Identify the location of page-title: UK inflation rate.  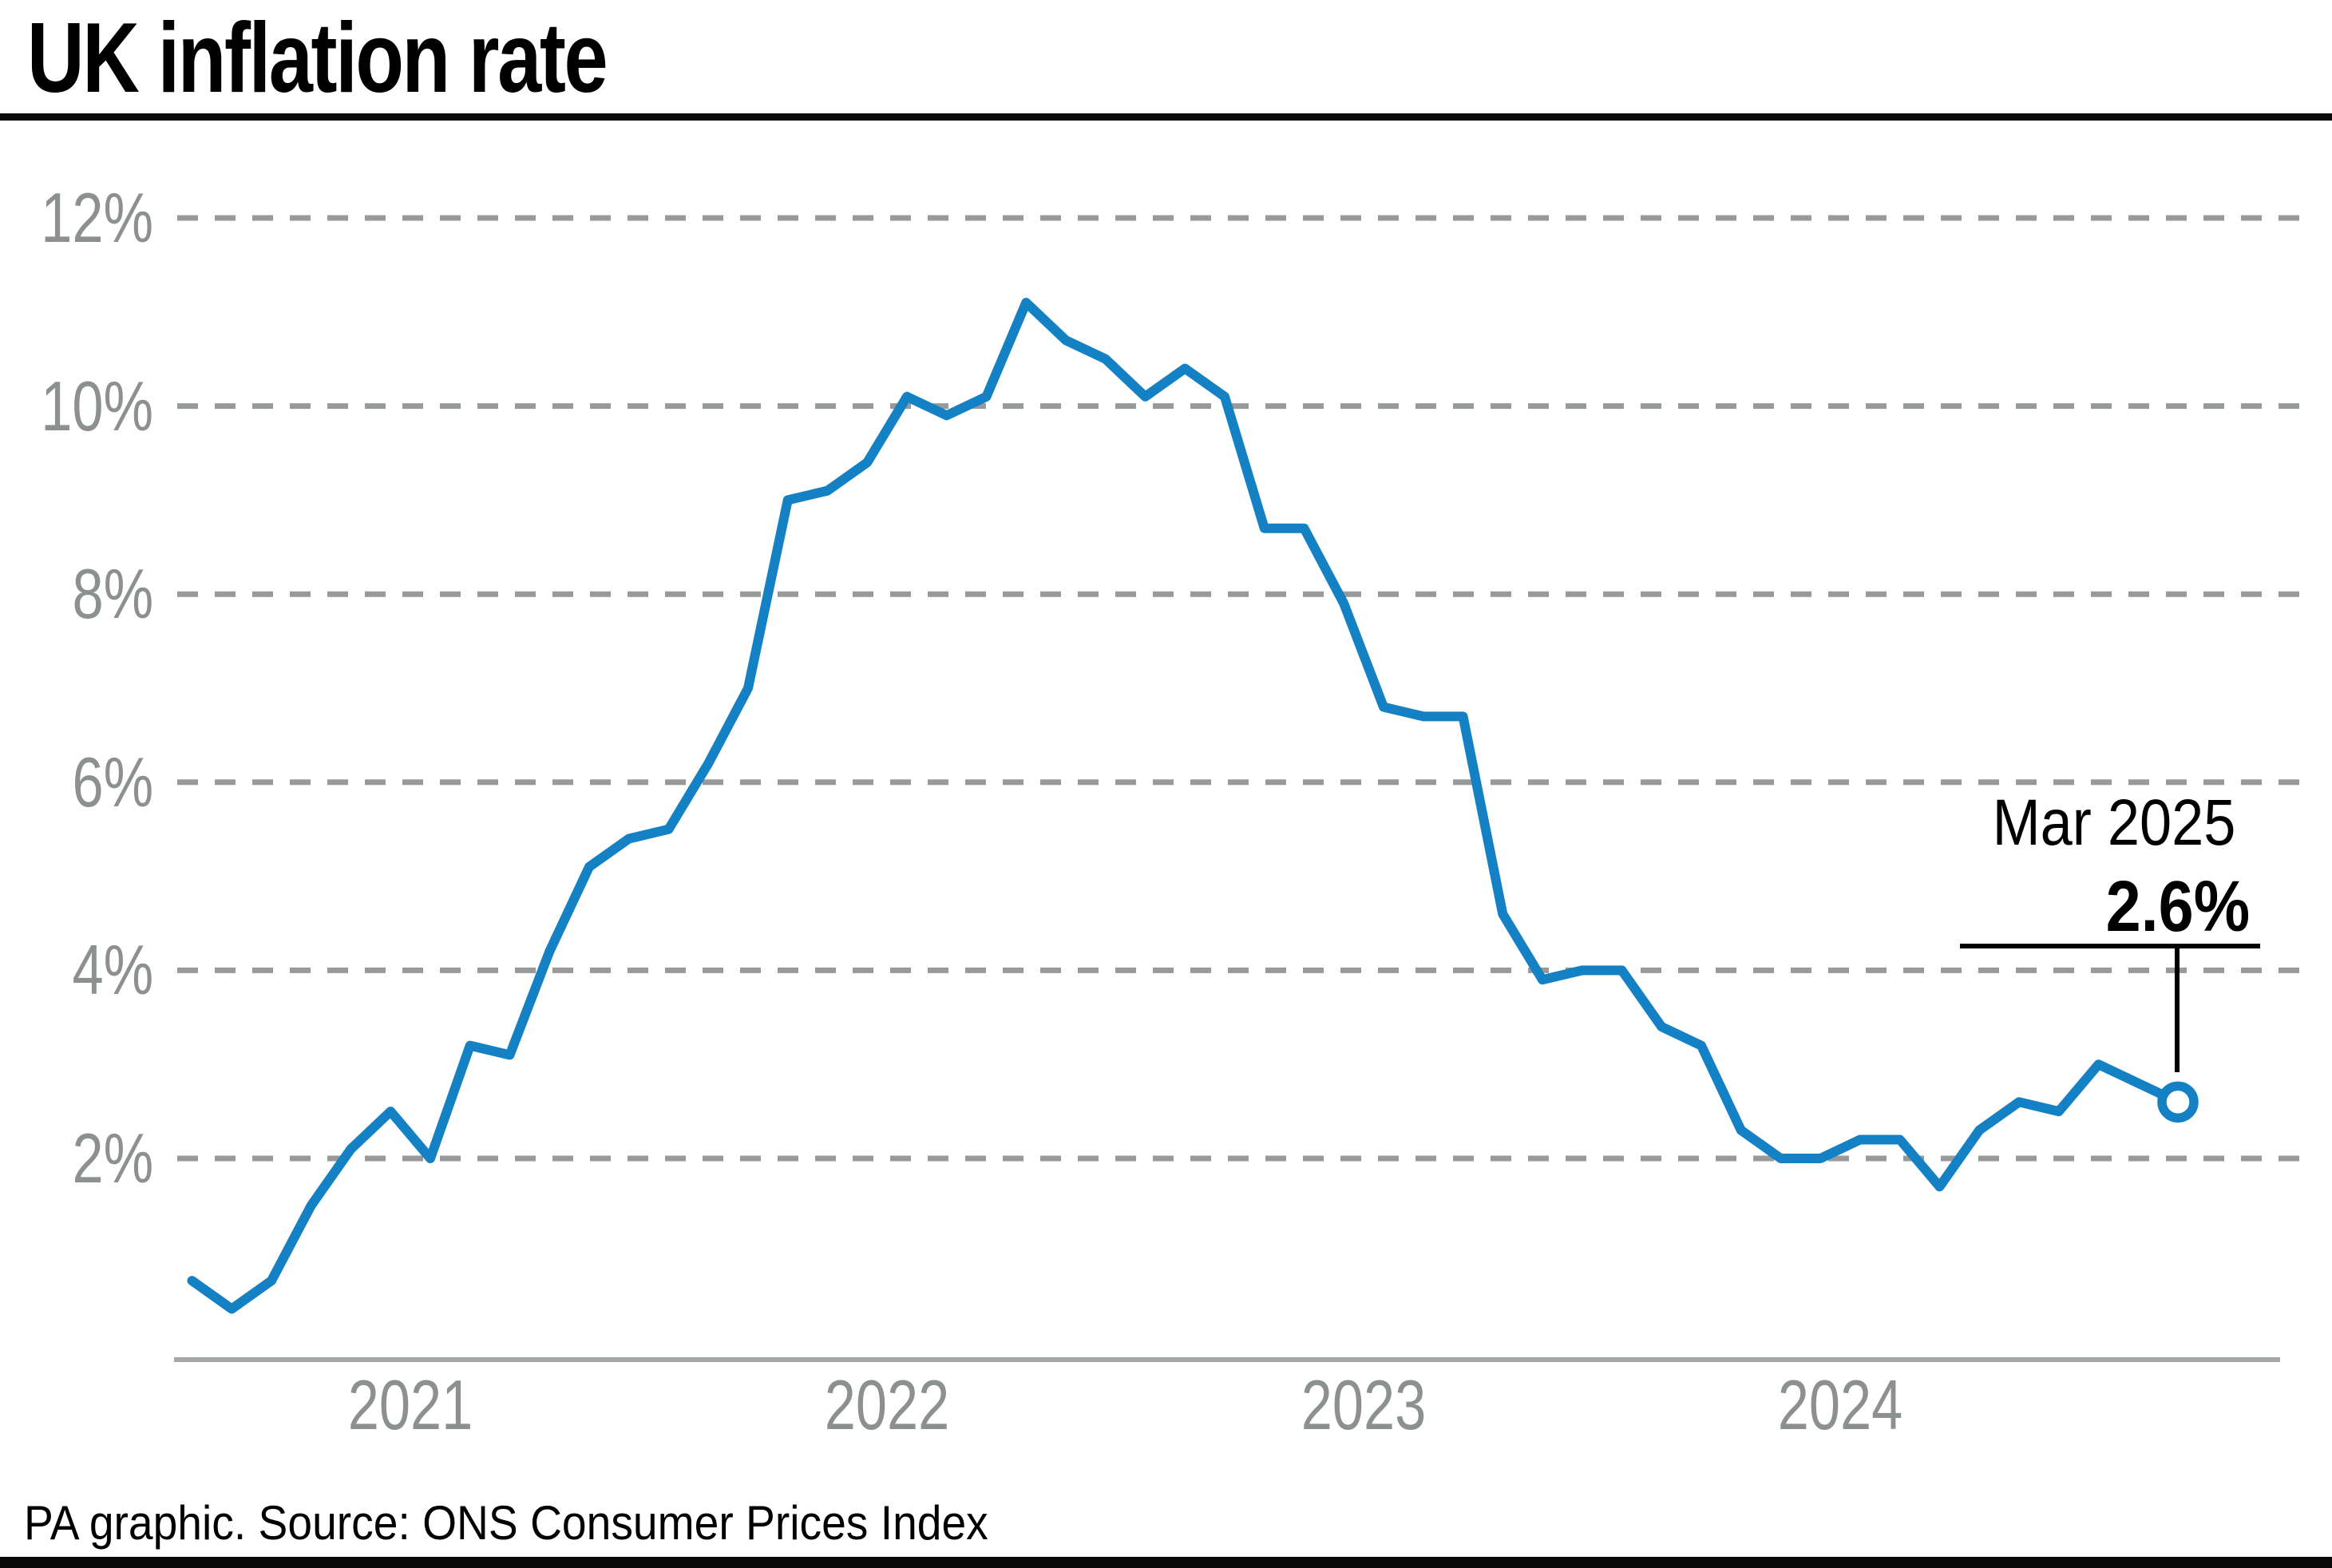
(317, 58).